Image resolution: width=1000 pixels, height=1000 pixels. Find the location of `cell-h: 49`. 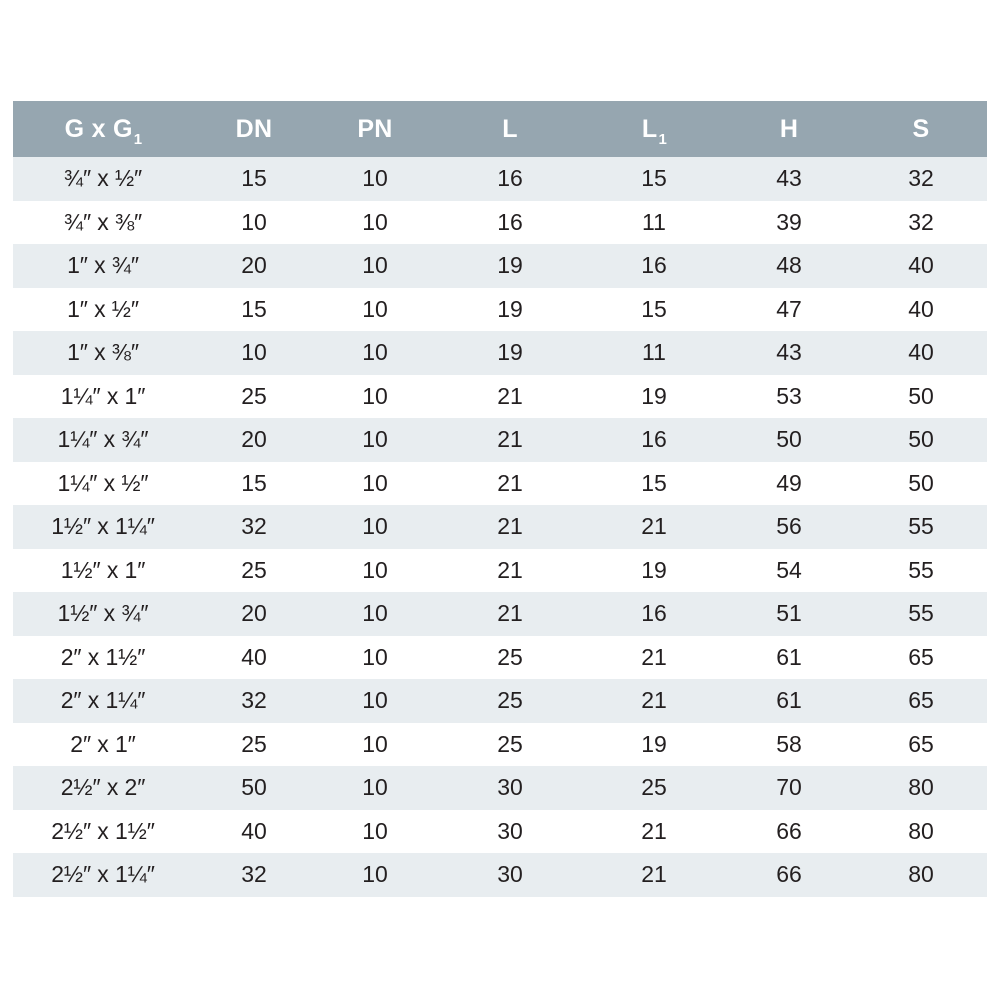

cell-h: 49 is located at coordinates (789, 482).